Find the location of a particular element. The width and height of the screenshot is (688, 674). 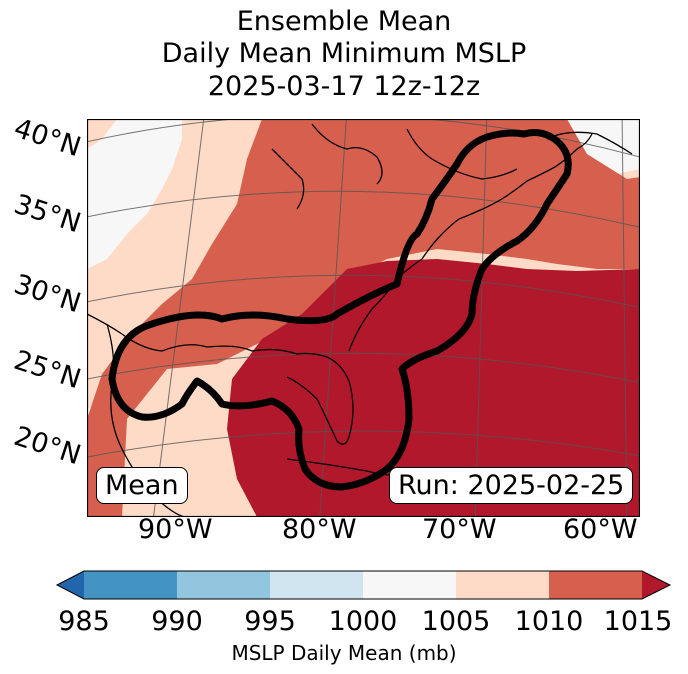

title-line-1: Ensemble Mean is located at coordinates (344, 21).